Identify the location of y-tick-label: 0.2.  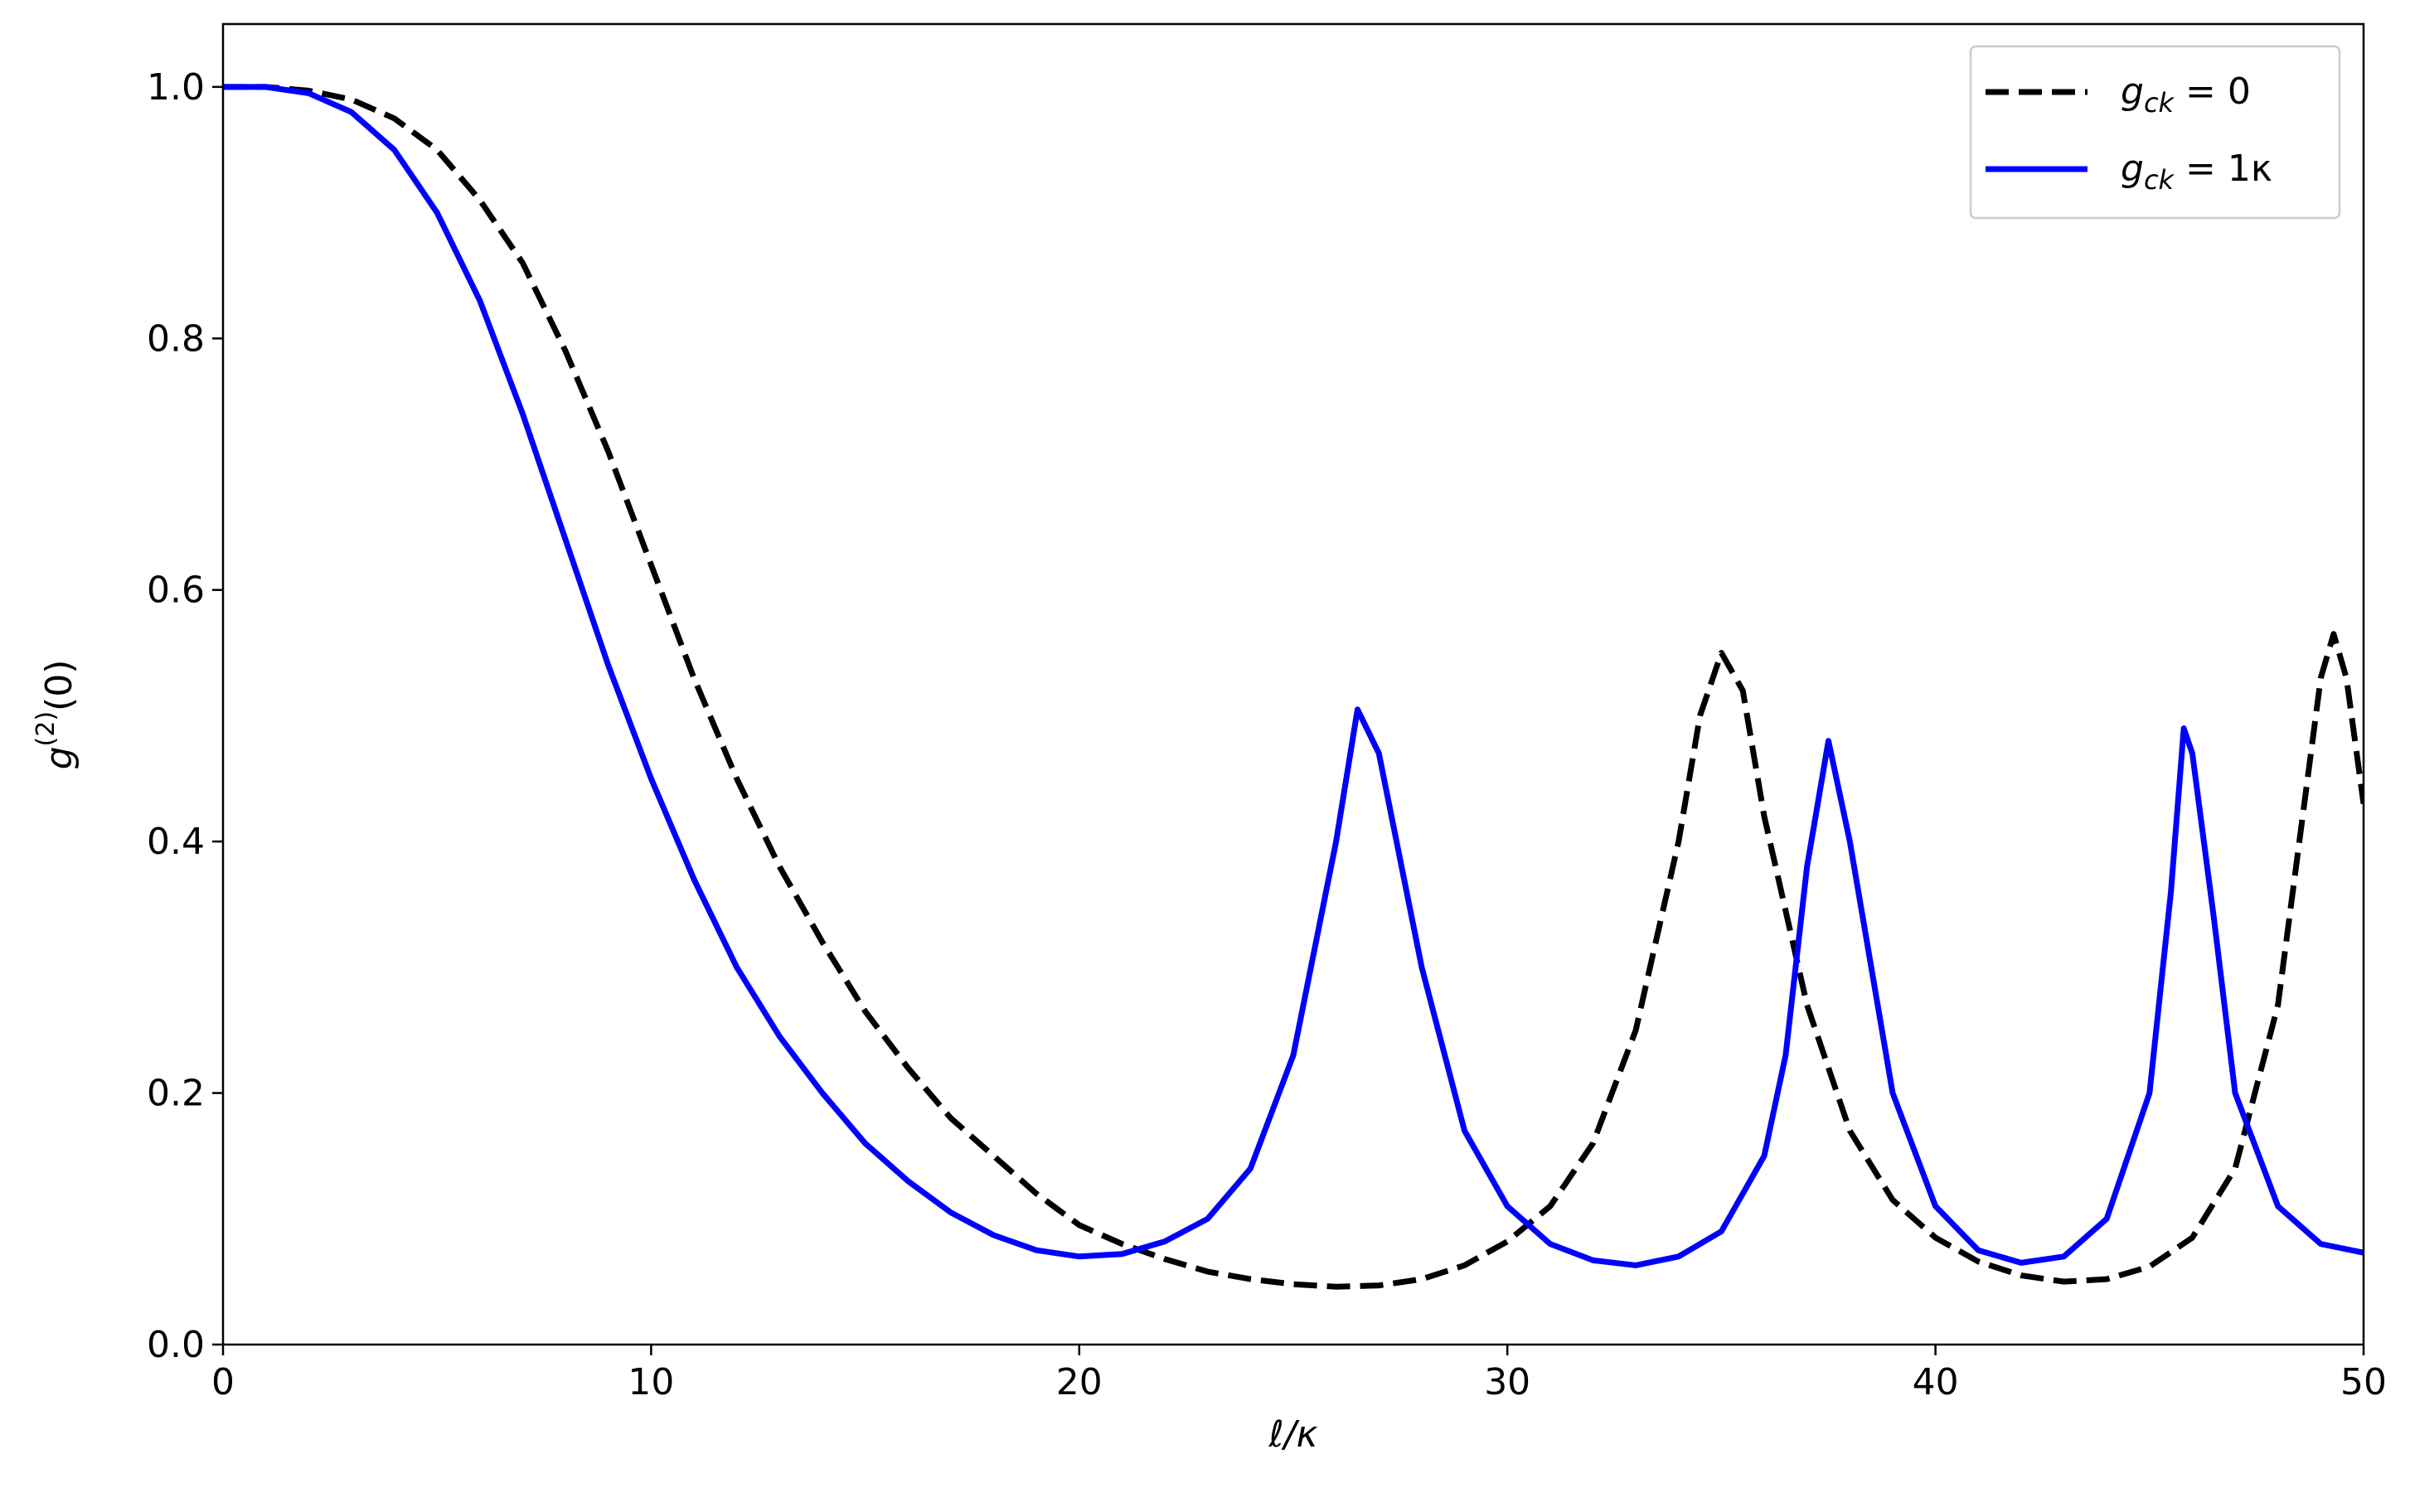
(176, 1094).